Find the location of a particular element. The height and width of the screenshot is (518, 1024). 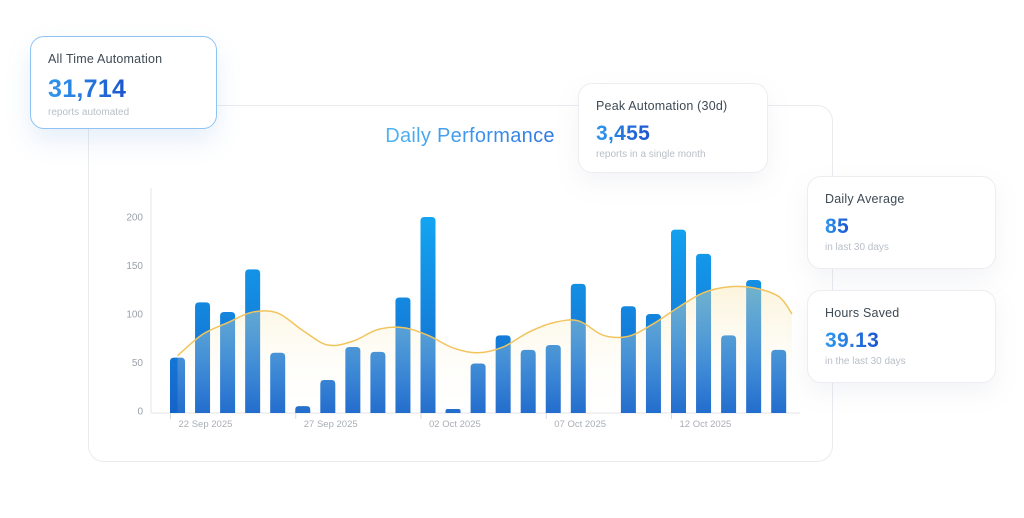

stat-label: All Time Automation is located at coordinates (105, 59).